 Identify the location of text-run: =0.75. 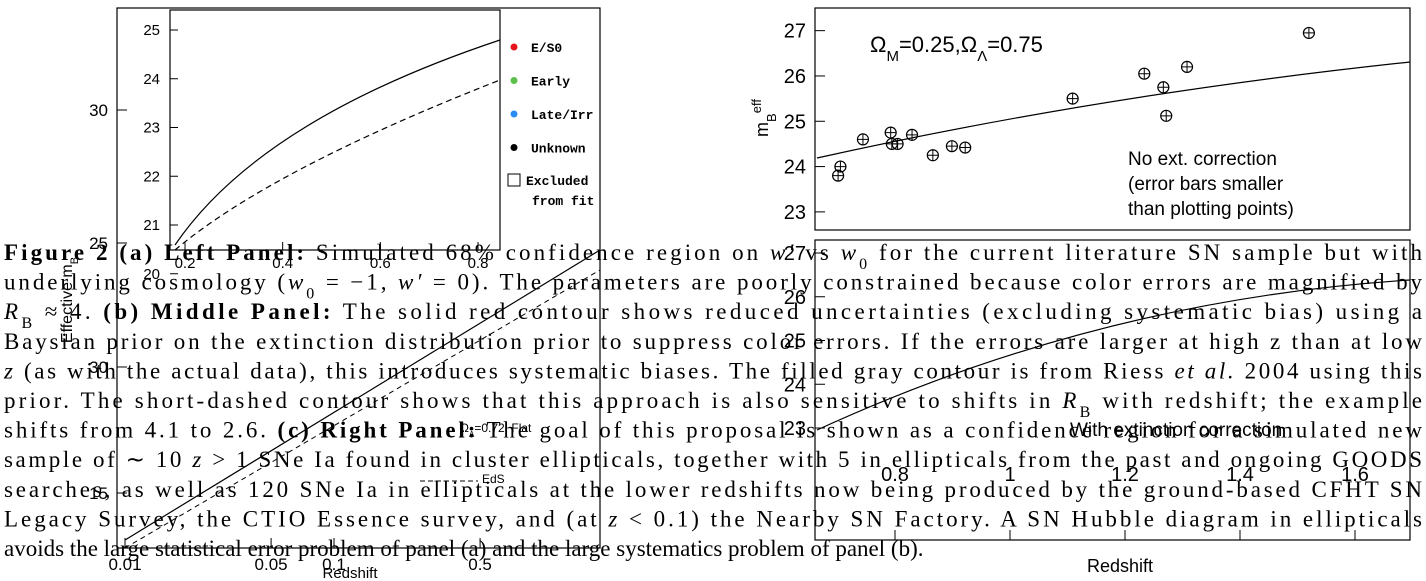
(1015, 44).